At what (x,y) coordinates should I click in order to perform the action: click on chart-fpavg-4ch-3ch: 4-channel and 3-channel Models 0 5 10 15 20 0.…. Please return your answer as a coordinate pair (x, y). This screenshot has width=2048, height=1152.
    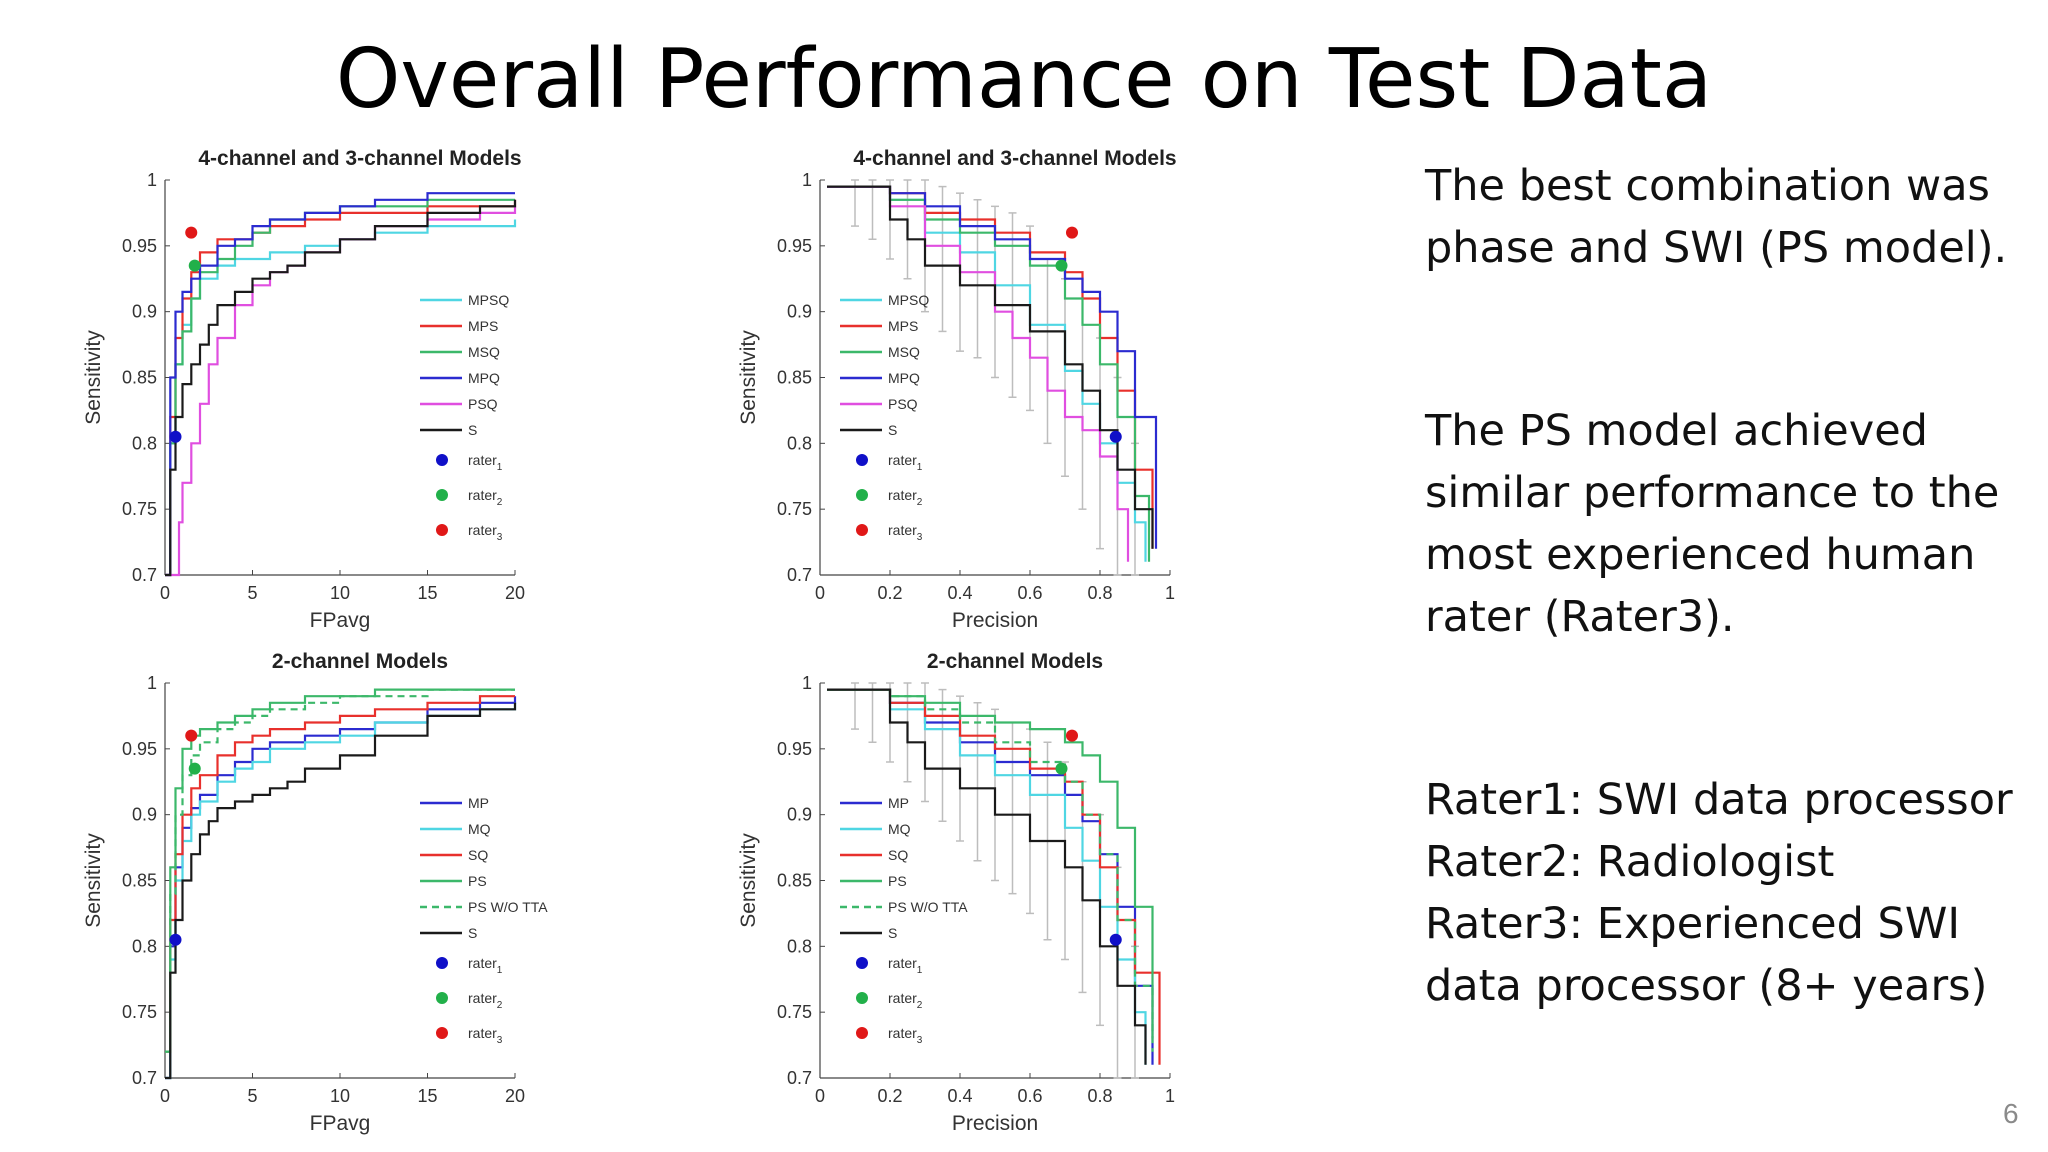
    Looking at the image, I should click on (400, 387).